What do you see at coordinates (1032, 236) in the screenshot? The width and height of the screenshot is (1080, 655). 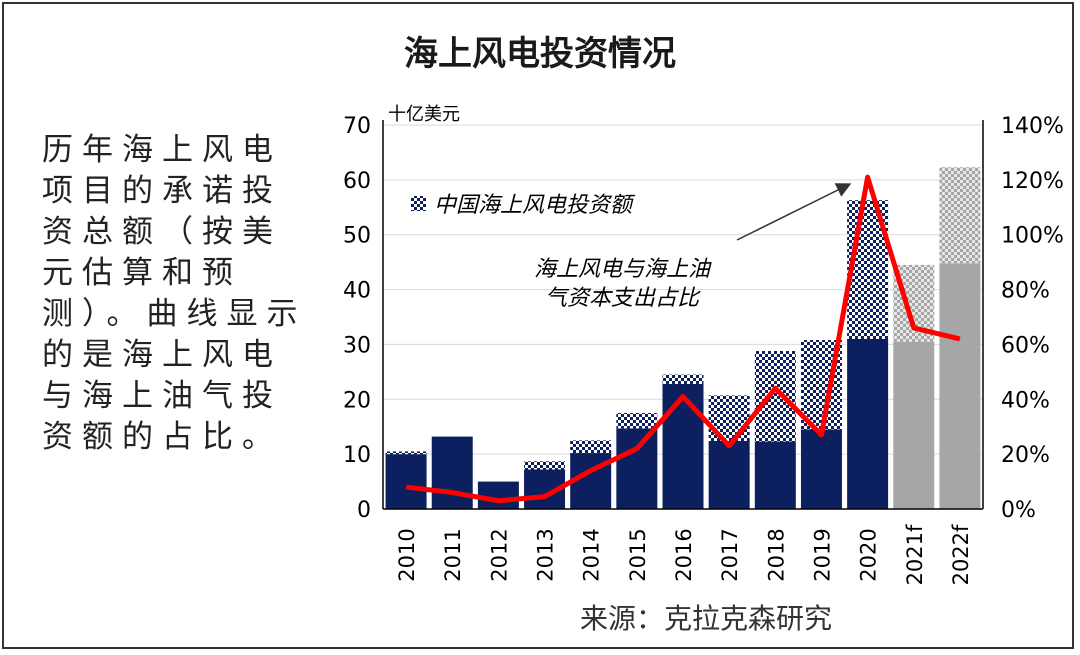 I see `y2-tick-label: 100%` at bounding box center [1032, 236].